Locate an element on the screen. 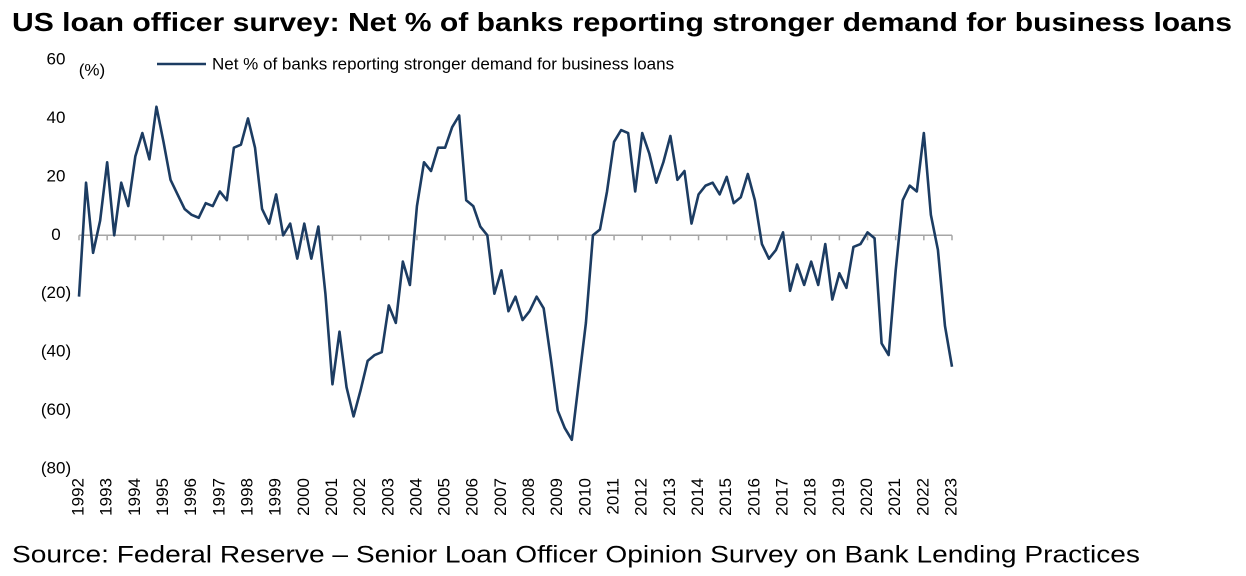 Image resolution: width=1246 pixels, height=576 pixels. x-tick-label: 2021 is located at coordinates (894, 497).